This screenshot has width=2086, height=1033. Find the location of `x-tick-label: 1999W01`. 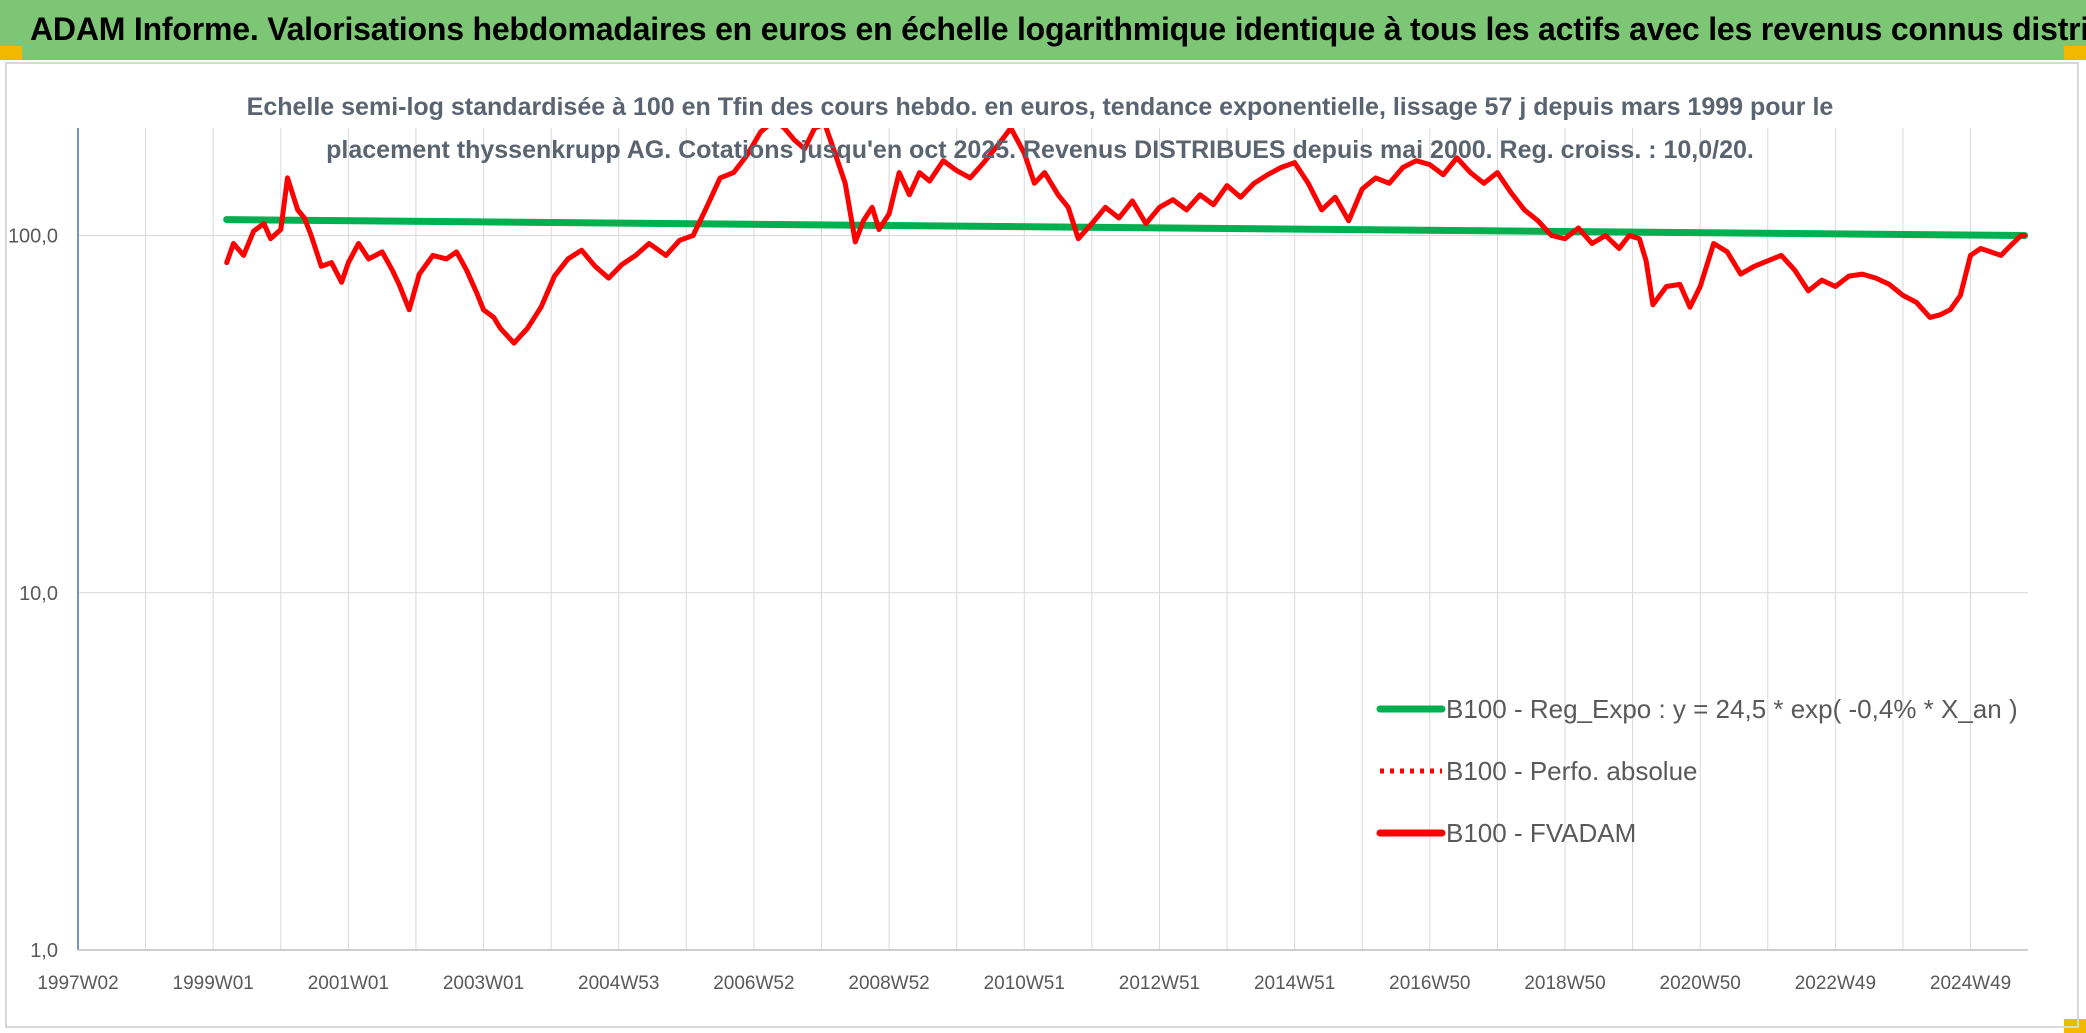

x-tick-label: 1999W01 is located at coordinates (213, 983).